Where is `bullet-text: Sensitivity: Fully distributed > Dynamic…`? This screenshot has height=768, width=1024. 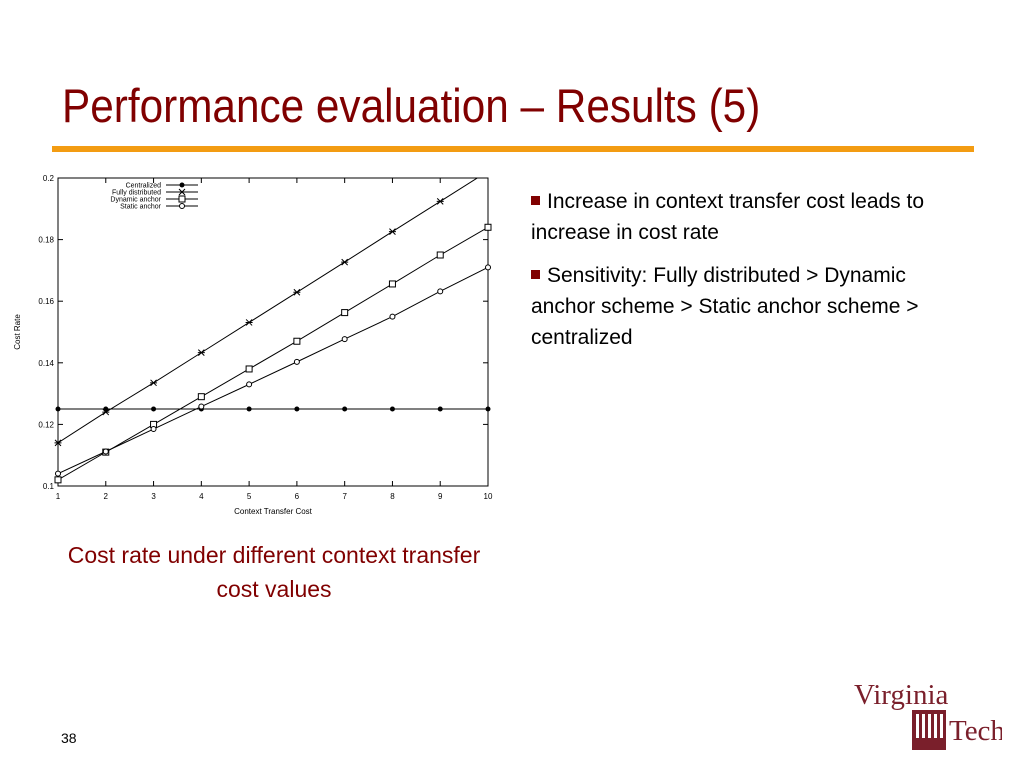
bullet-text: Sensitivity: Fully distributed > Dynamic… is located at coordinates (725, 306).